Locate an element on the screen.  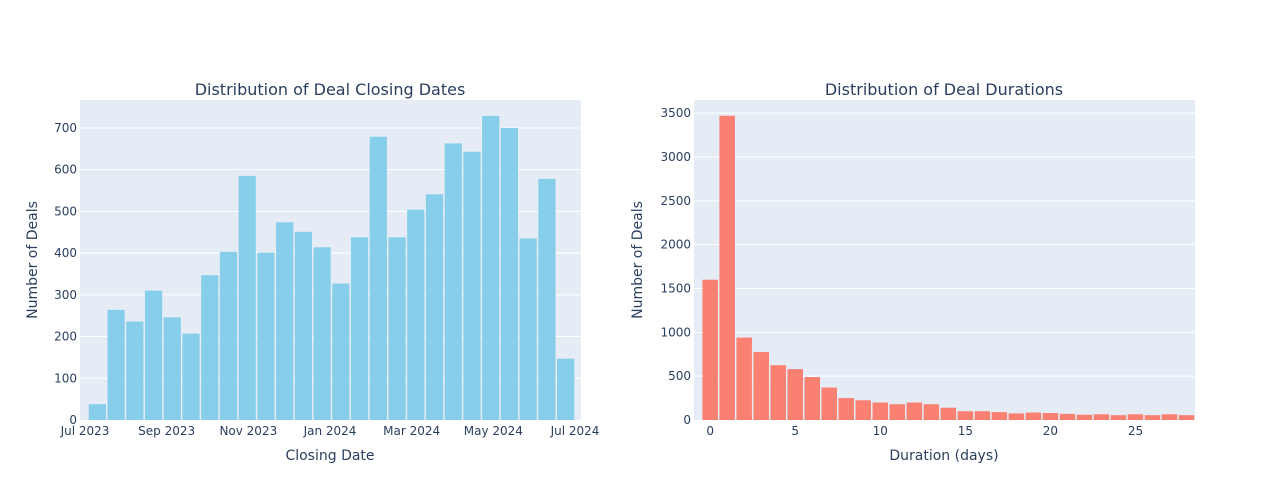
y-tick-label: 1000 is located at coordinates (675, 332).